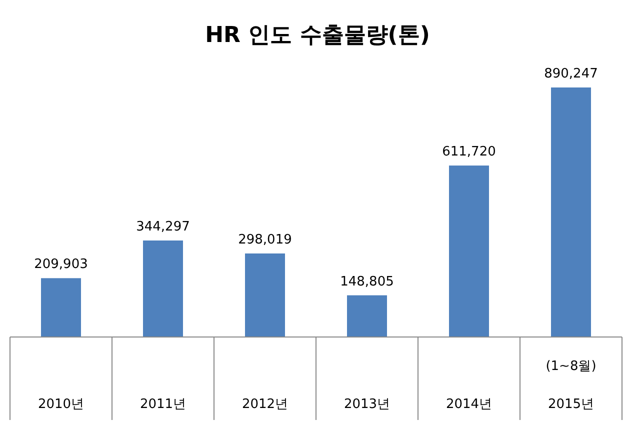 This screenshot has width=635, height=421. Describe the element at coordinates (61, 404) in the screenshot. I see `x-tick-label: 2010년` at that location.